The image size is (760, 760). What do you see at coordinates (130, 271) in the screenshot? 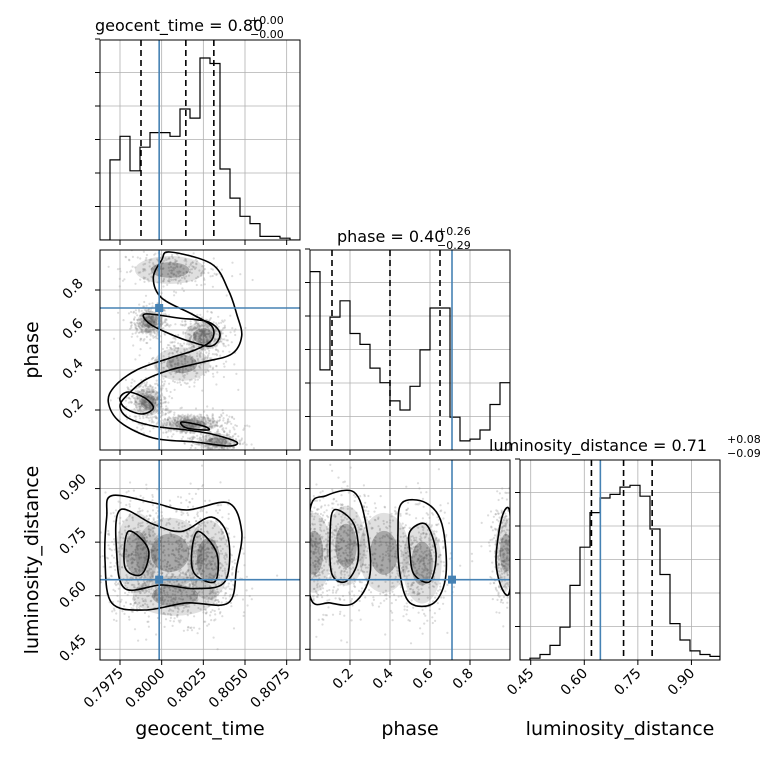
I see `scatter-point-1-0-2008` at bounding box center [130, 271].